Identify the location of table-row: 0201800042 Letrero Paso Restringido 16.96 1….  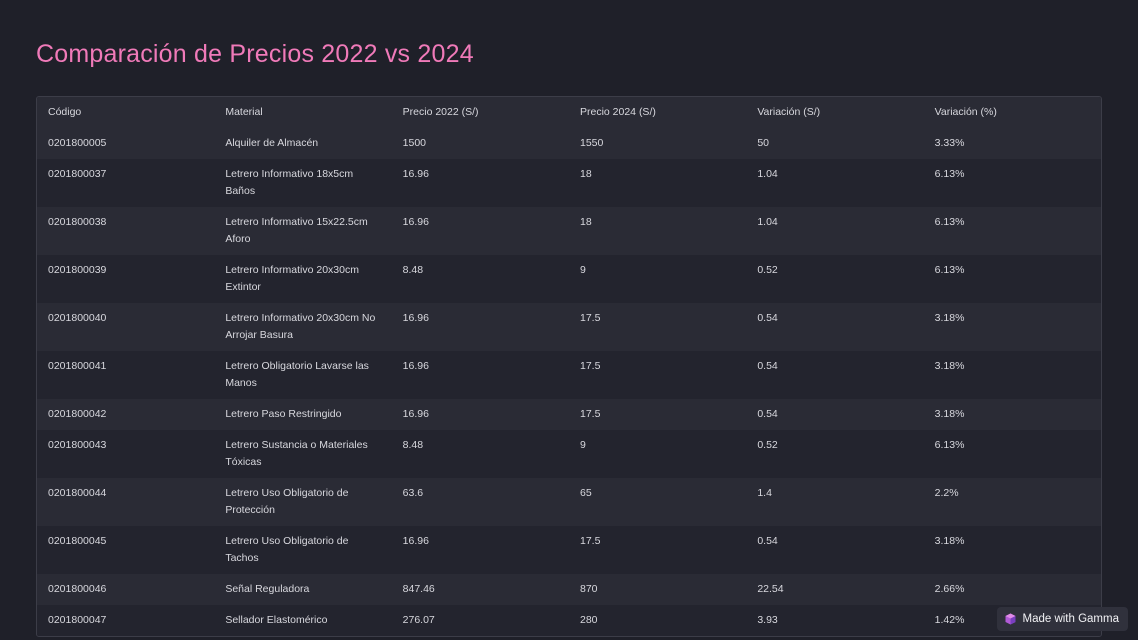
(569, 414).